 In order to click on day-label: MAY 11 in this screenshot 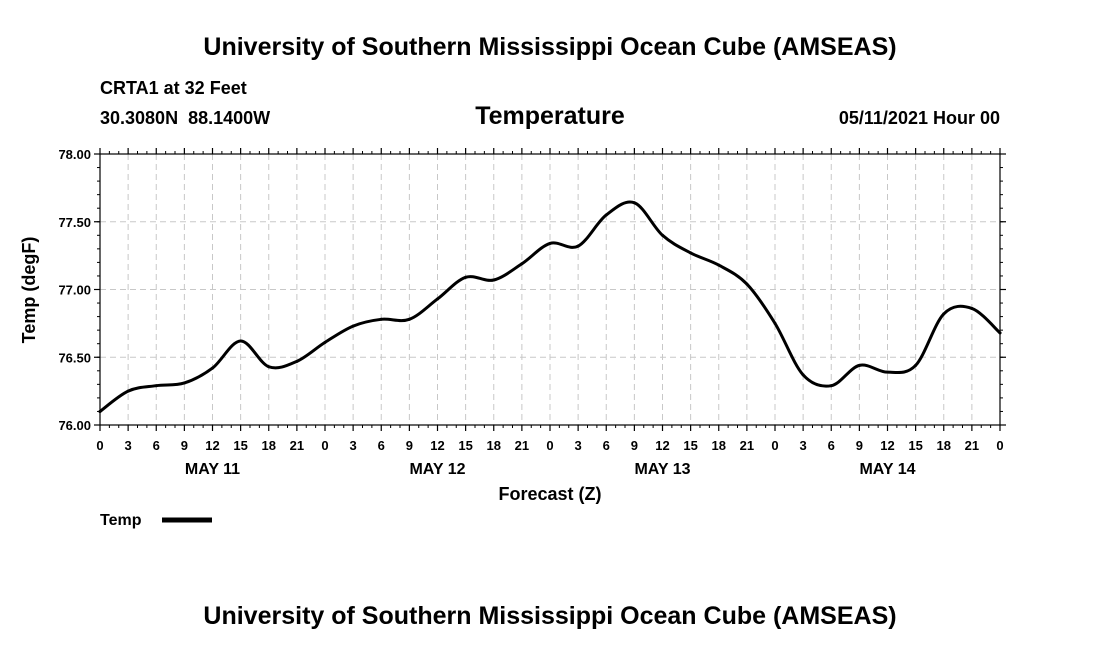, I will do `click(212, 469)`.